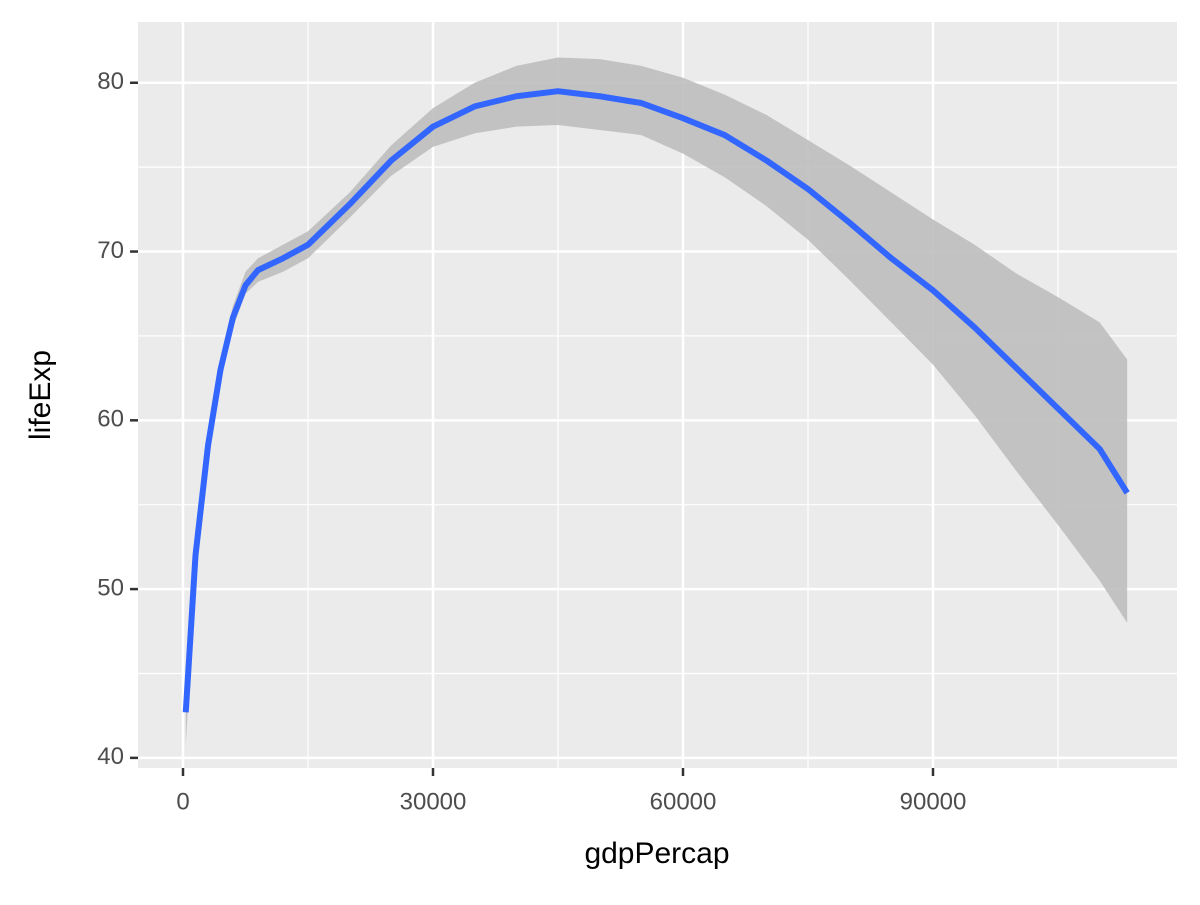 The image size is (1200, 905). Describe the element at coordinates (110, 250) in the screenshot. I see `y-tick-label: 70` at that location.